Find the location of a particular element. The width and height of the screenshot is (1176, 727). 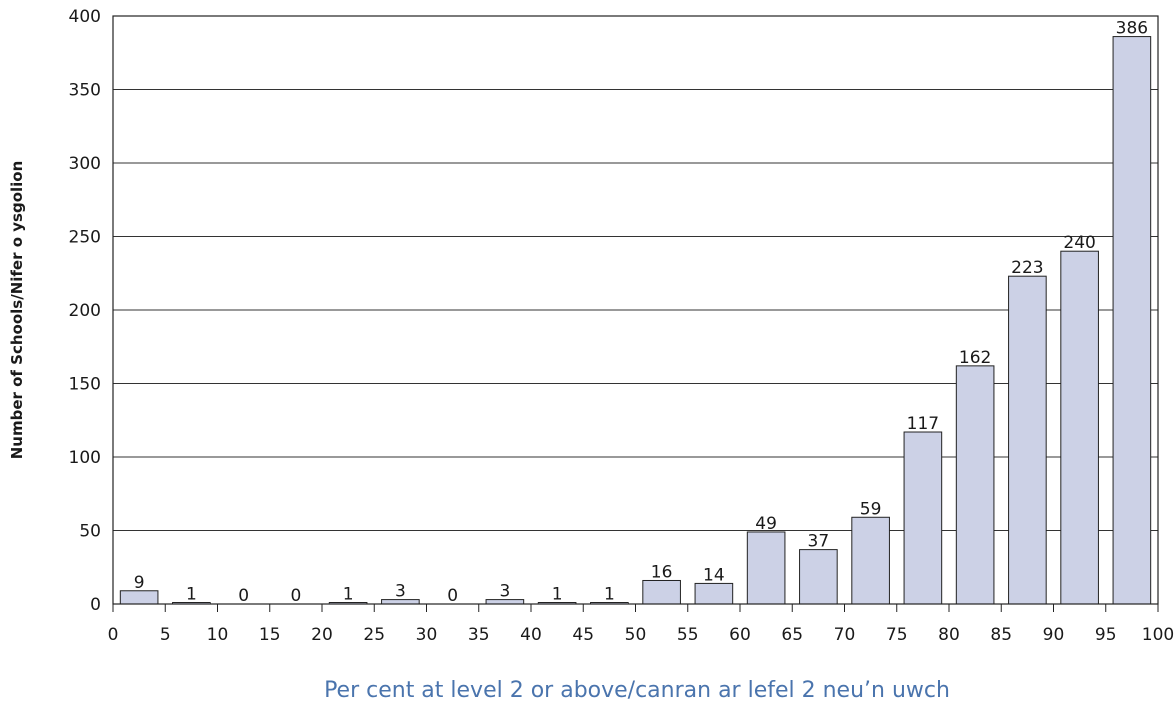

x-tick-label: 100 is located at coordinates (1158, 635).